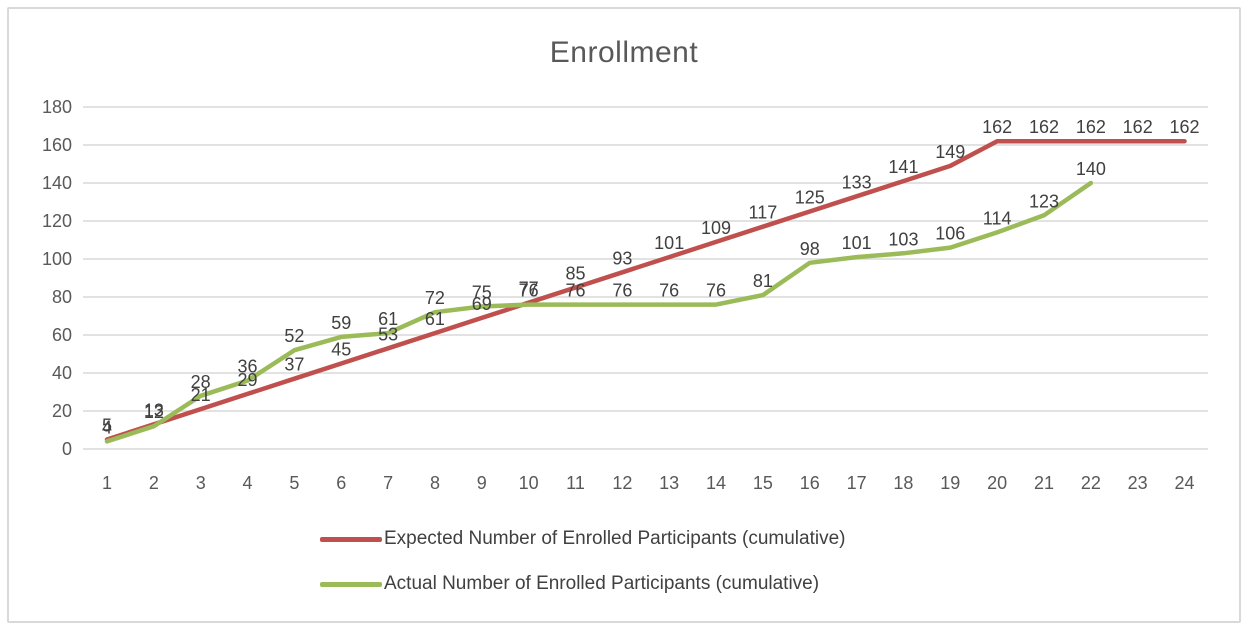 This screenshot has width=1248, height=630. Describe the element at coordinates (857, 243) in the screenshot. I see `actual-data-label: 101` at that location.